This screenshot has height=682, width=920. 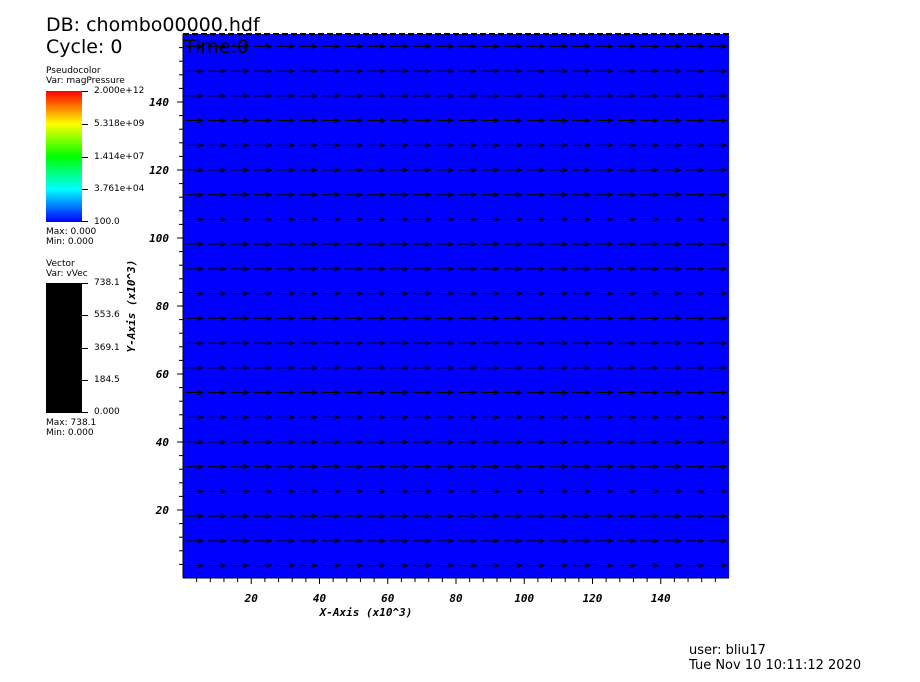 What do you see at coordinates (159, 238) in the screenshot?
I see `y-tick-label: 100` at bounding box center [159, 238].